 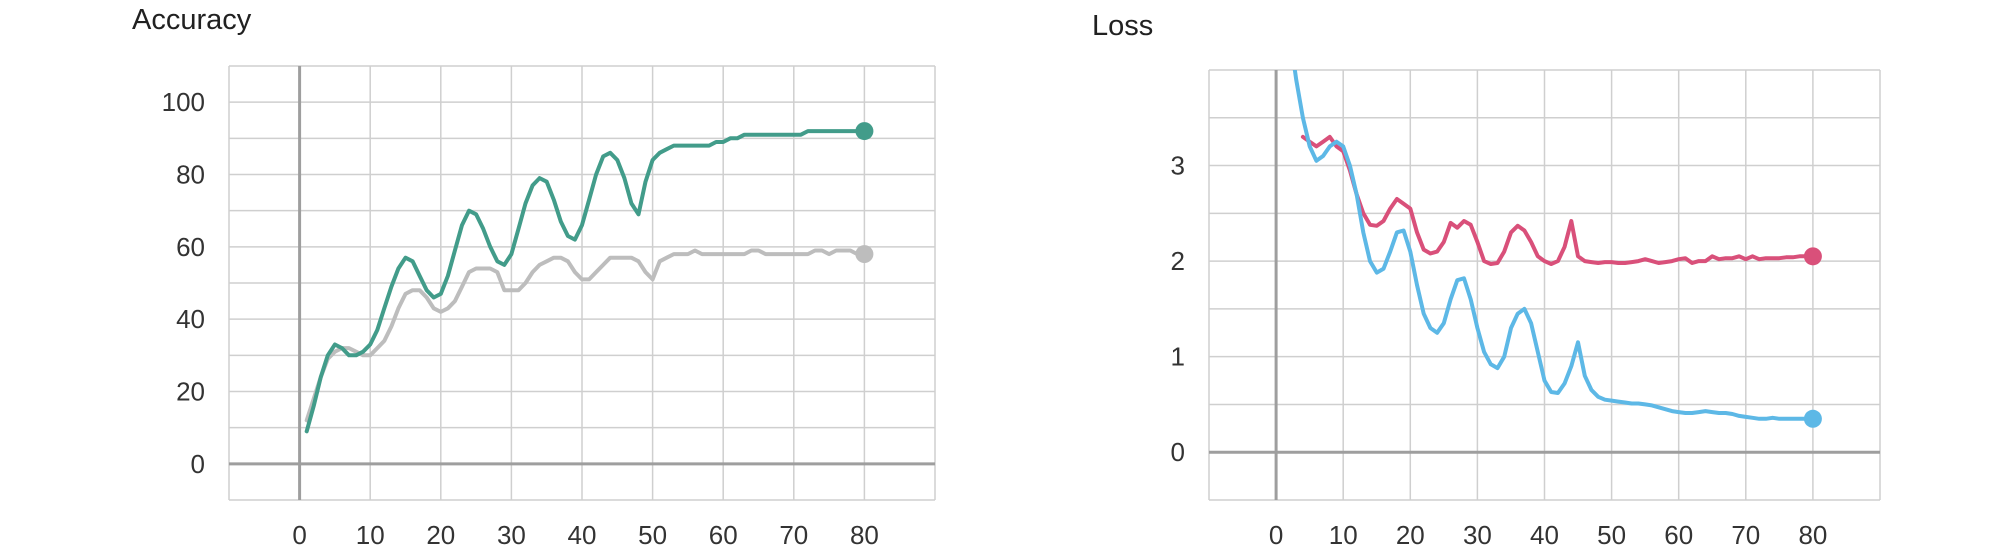 What do you see at coordinates (1678, 535) in the screenshot?
I see `loss-x-tick-label: 60` at bounding box center [1678, 535].